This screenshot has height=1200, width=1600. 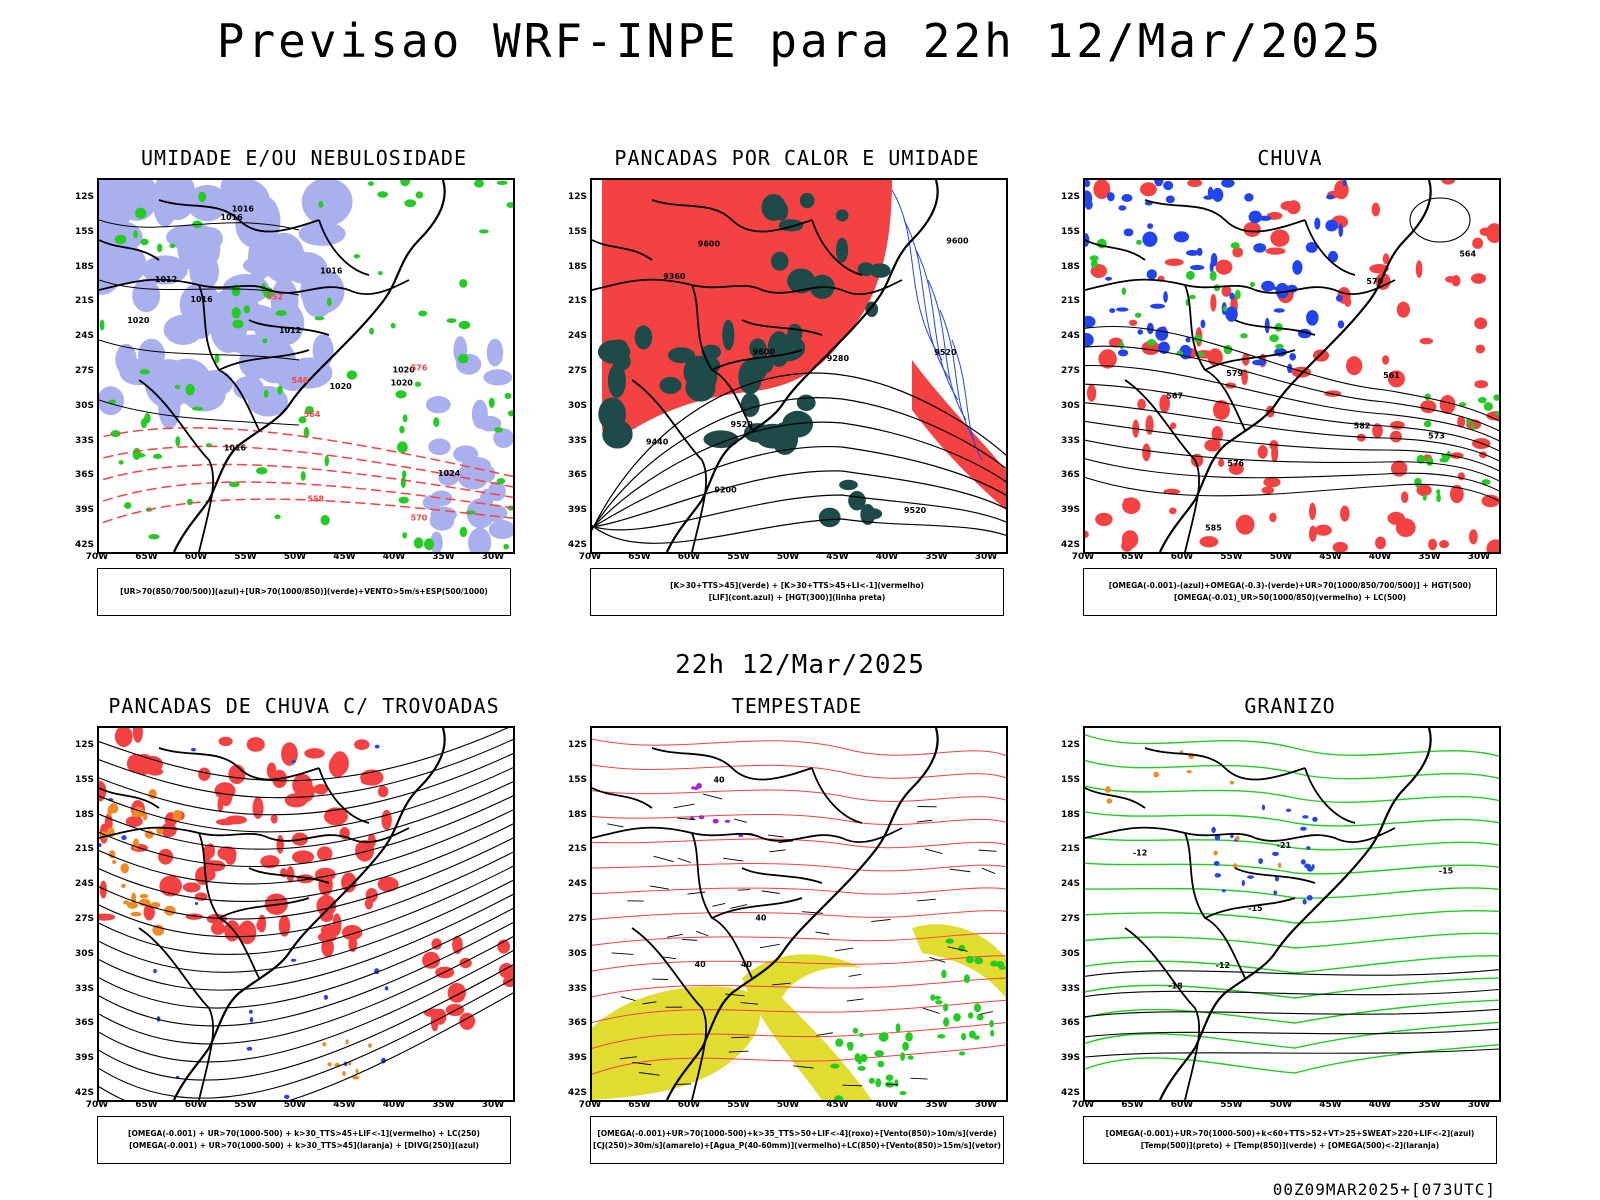 I want to click on panel-title: PANCADAS DE CHUVA C/ TROVOADAS, so click(x=304, y=706).